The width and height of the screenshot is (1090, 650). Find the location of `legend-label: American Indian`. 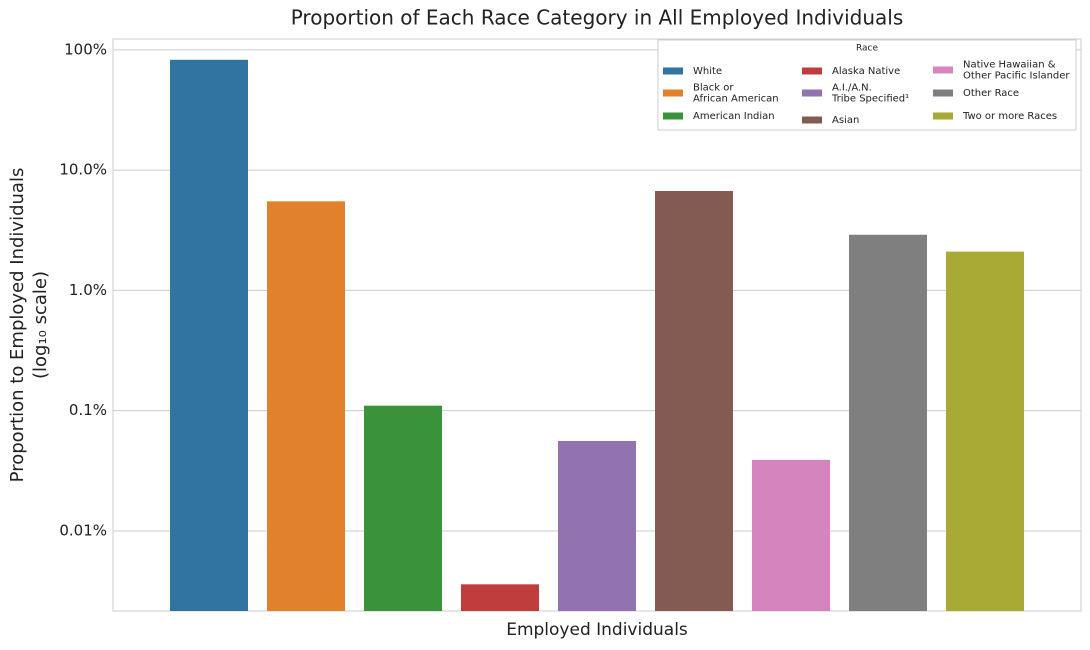

legend-label: American Indian is located at coordinates (734, 116).